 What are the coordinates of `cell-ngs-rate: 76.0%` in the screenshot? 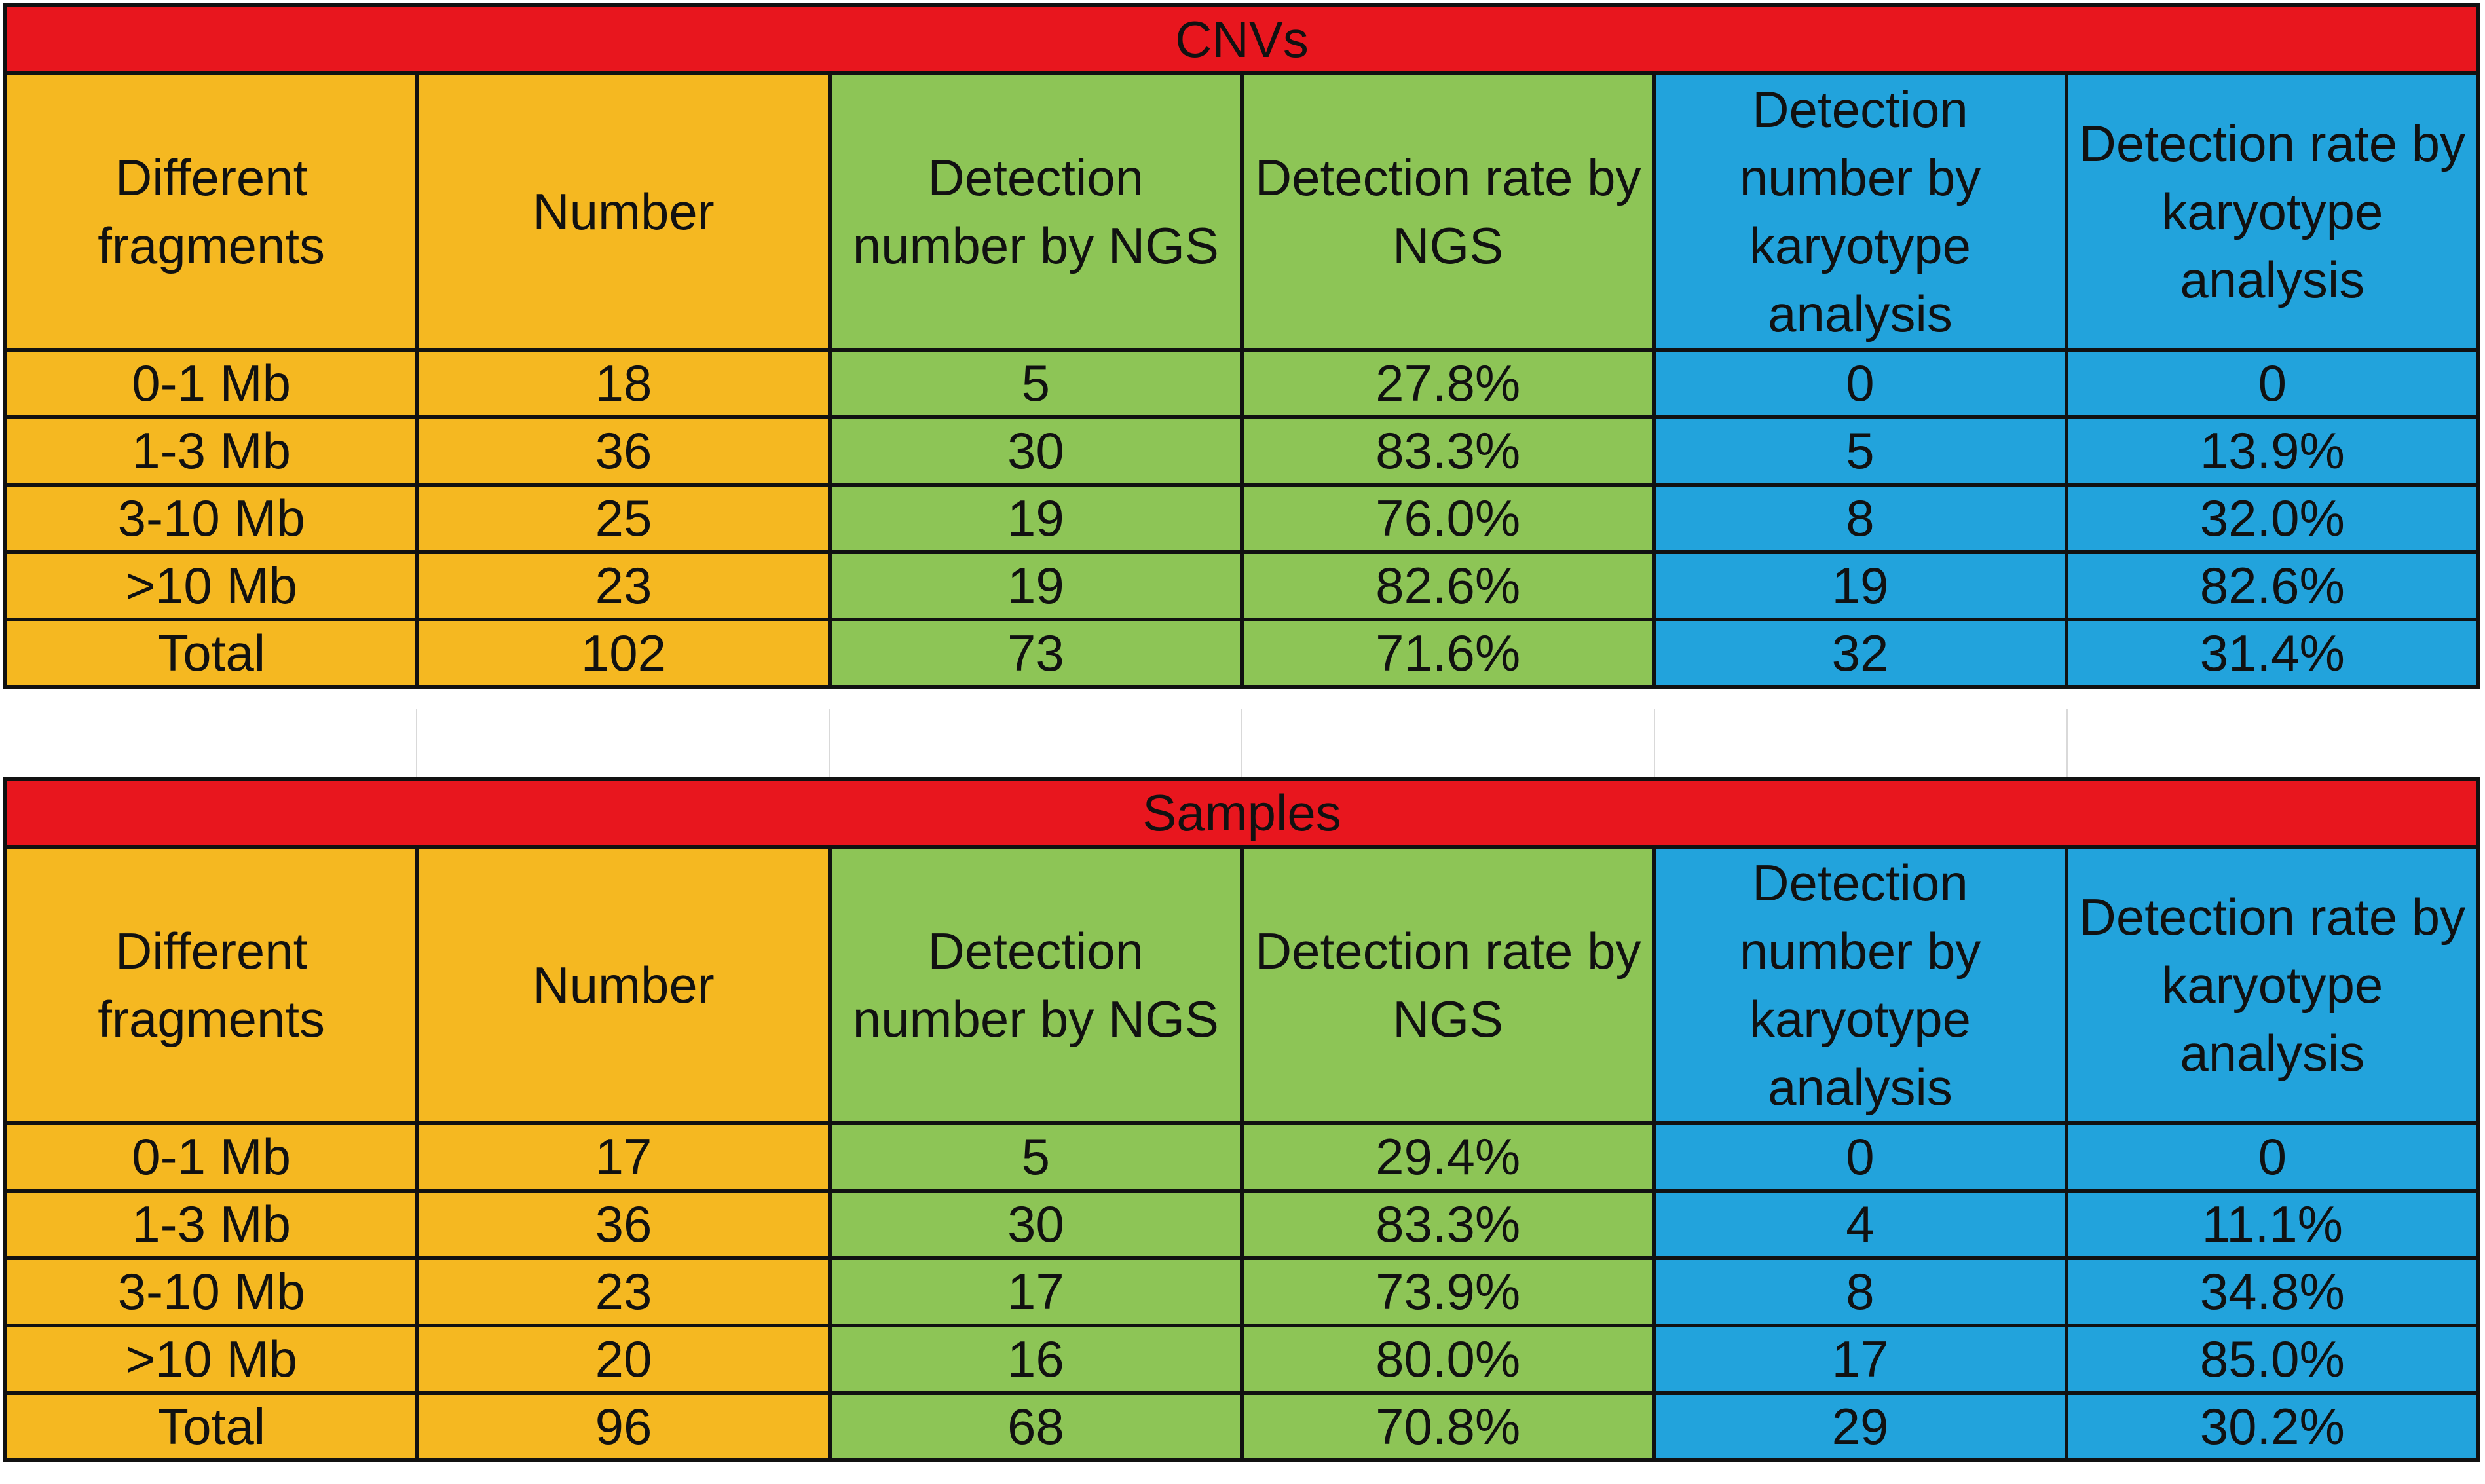 It's located at (1447, 518).